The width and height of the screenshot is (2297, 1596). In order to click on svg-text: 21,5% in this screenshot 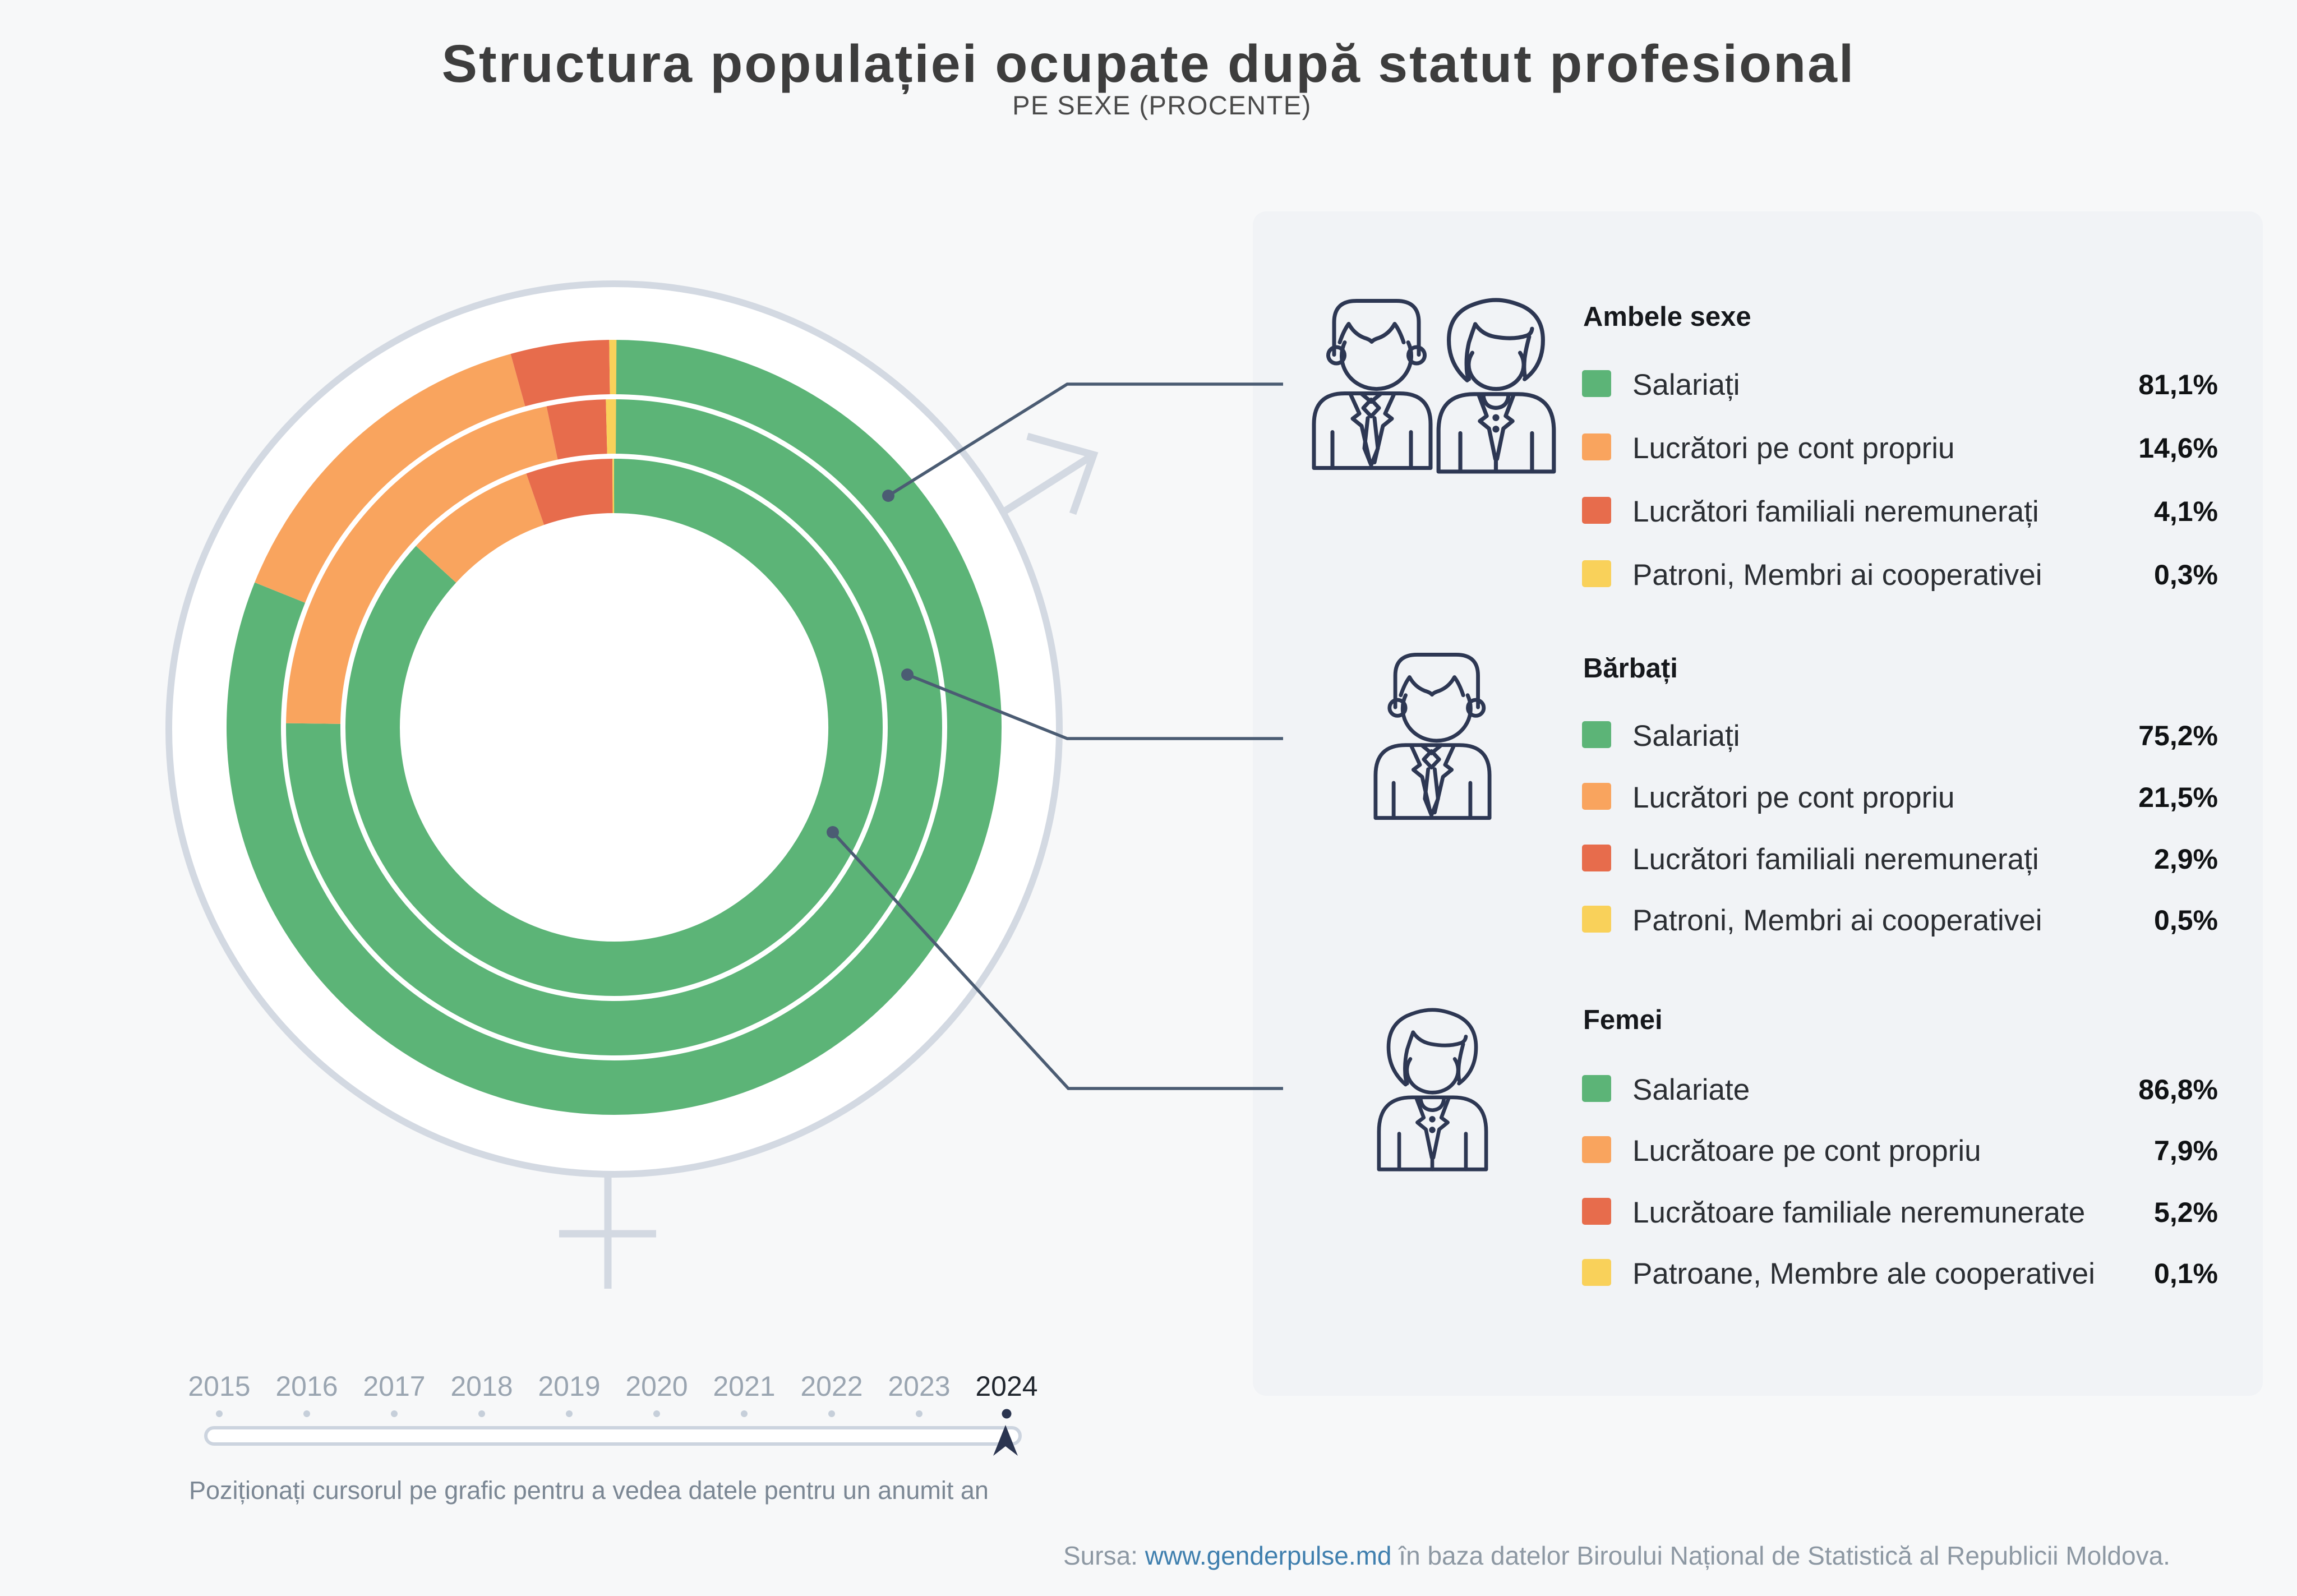, I will do `click(2178, 797)`.